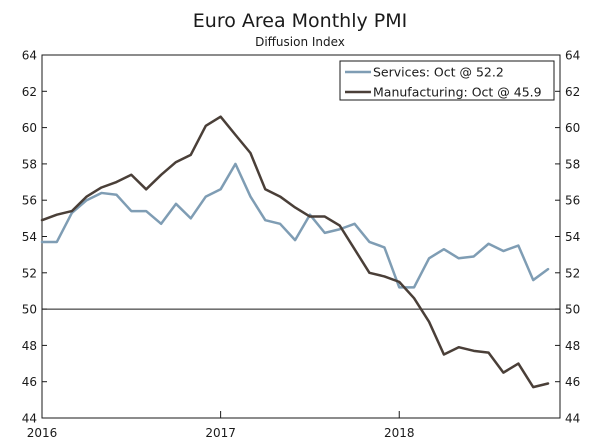 The image size is (600, 446). Describe the element at coordinates (572, 92) in the screenshot. I see `y-tick-label-right: 62` at that location.